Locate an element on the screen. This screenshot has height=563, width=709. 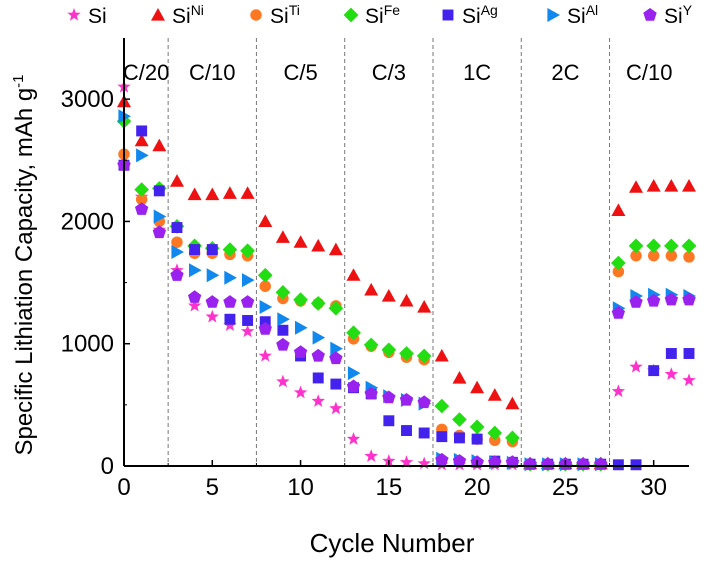
legend: Si SiNi SiTi SiFe SiAg SiAl SiY is located at coordinates (380, 15).